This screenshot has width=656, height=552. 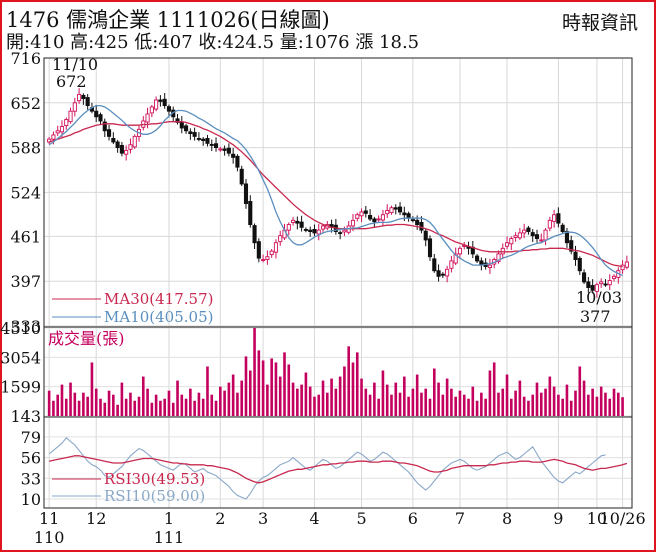 I want to click on price-tick-label: 397, so click(x=25, y=281).